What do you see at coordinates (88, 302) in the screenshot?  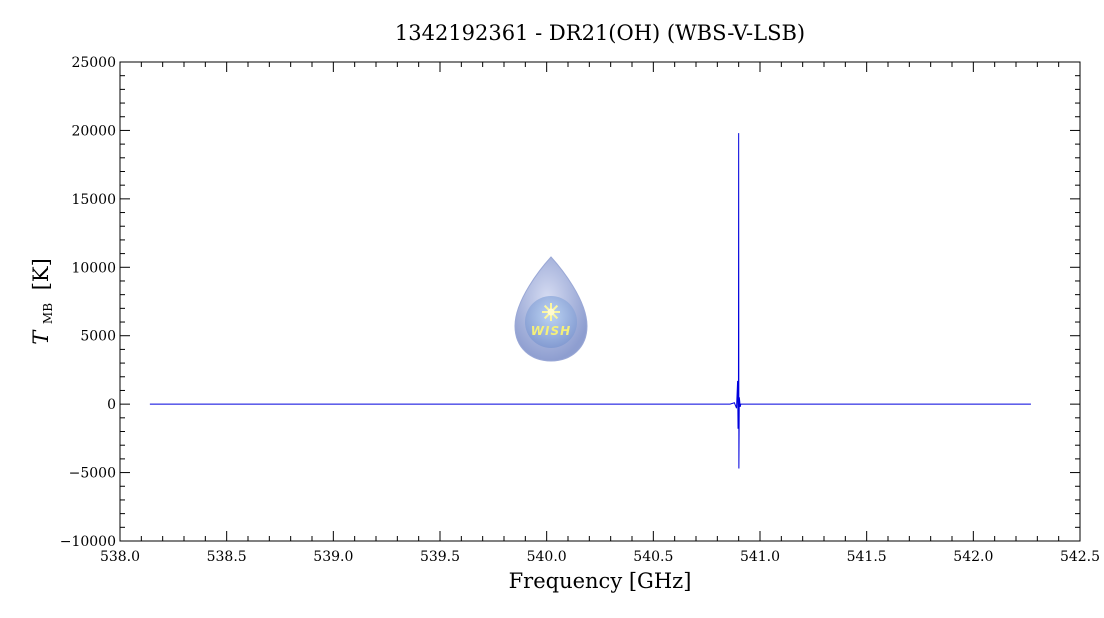 I see `y-tick-labels: 25000 20000 15000 10000 5000 0 −5000 −10000` at bounding box center [88, 302].